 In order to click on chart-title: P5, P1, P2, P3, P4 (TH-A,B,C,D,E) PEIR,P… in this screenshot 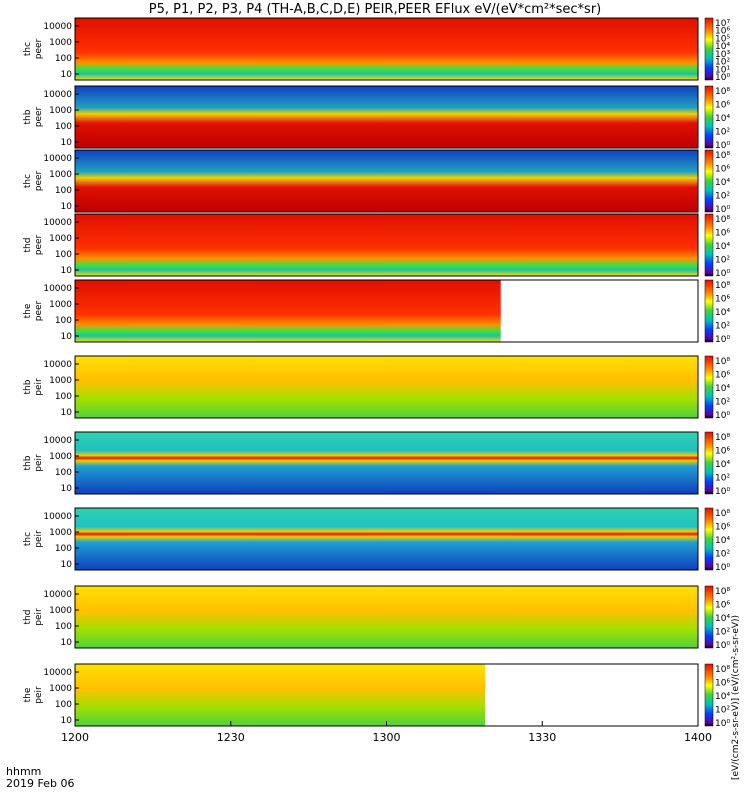, I will do `click(375, 9)`.